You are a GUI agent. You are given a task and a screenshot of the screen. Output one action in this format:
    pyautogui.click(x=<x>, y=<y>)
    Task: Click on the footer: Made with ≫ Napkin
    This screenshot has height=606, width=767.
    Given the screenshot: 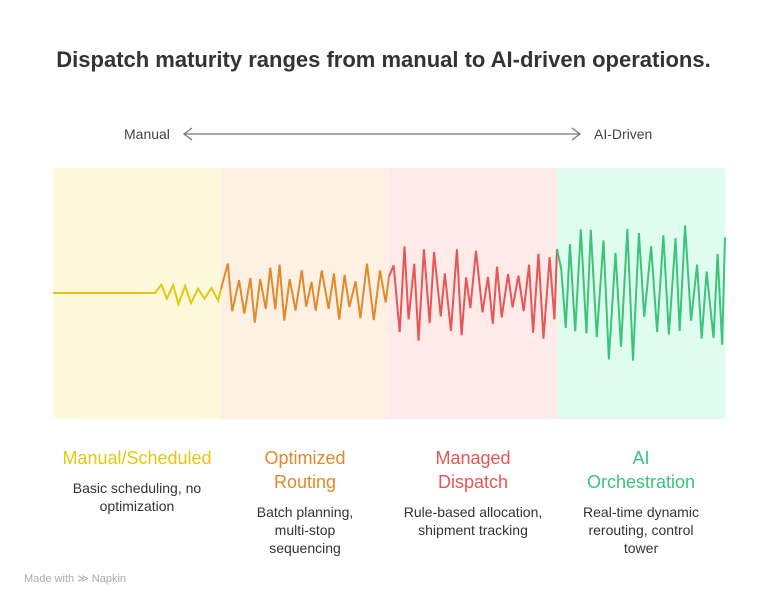 What is the action you would take?
    pyautogui.click(x=75, y=578)
    